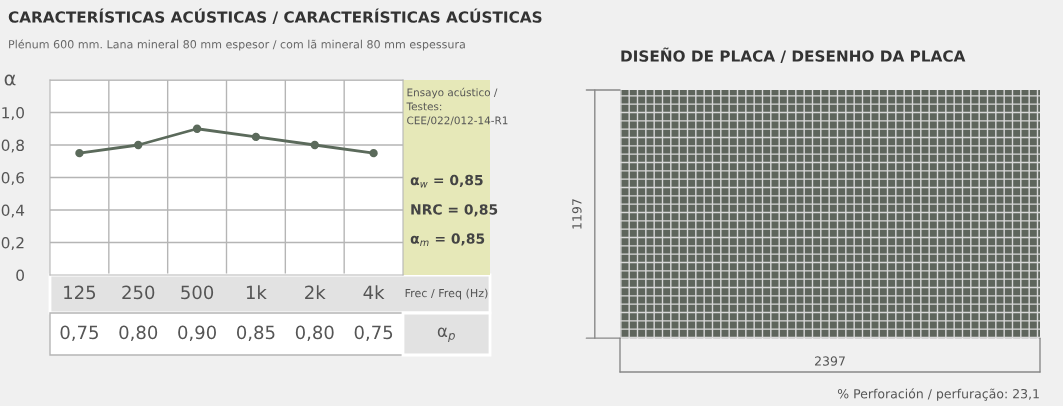 The width and height of the screenshot is (1063, 406). Describe the element at coordinates (446, 294) in the screenshot. I see `x-axis-title: Frec / Freq (Hz)` at that location.